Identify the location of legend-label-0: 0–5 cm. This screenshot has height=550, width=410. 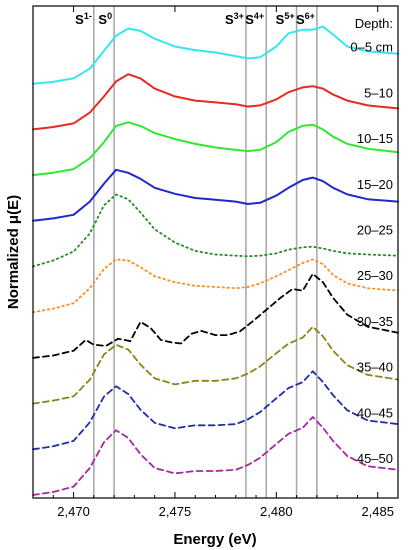
(371, 47).